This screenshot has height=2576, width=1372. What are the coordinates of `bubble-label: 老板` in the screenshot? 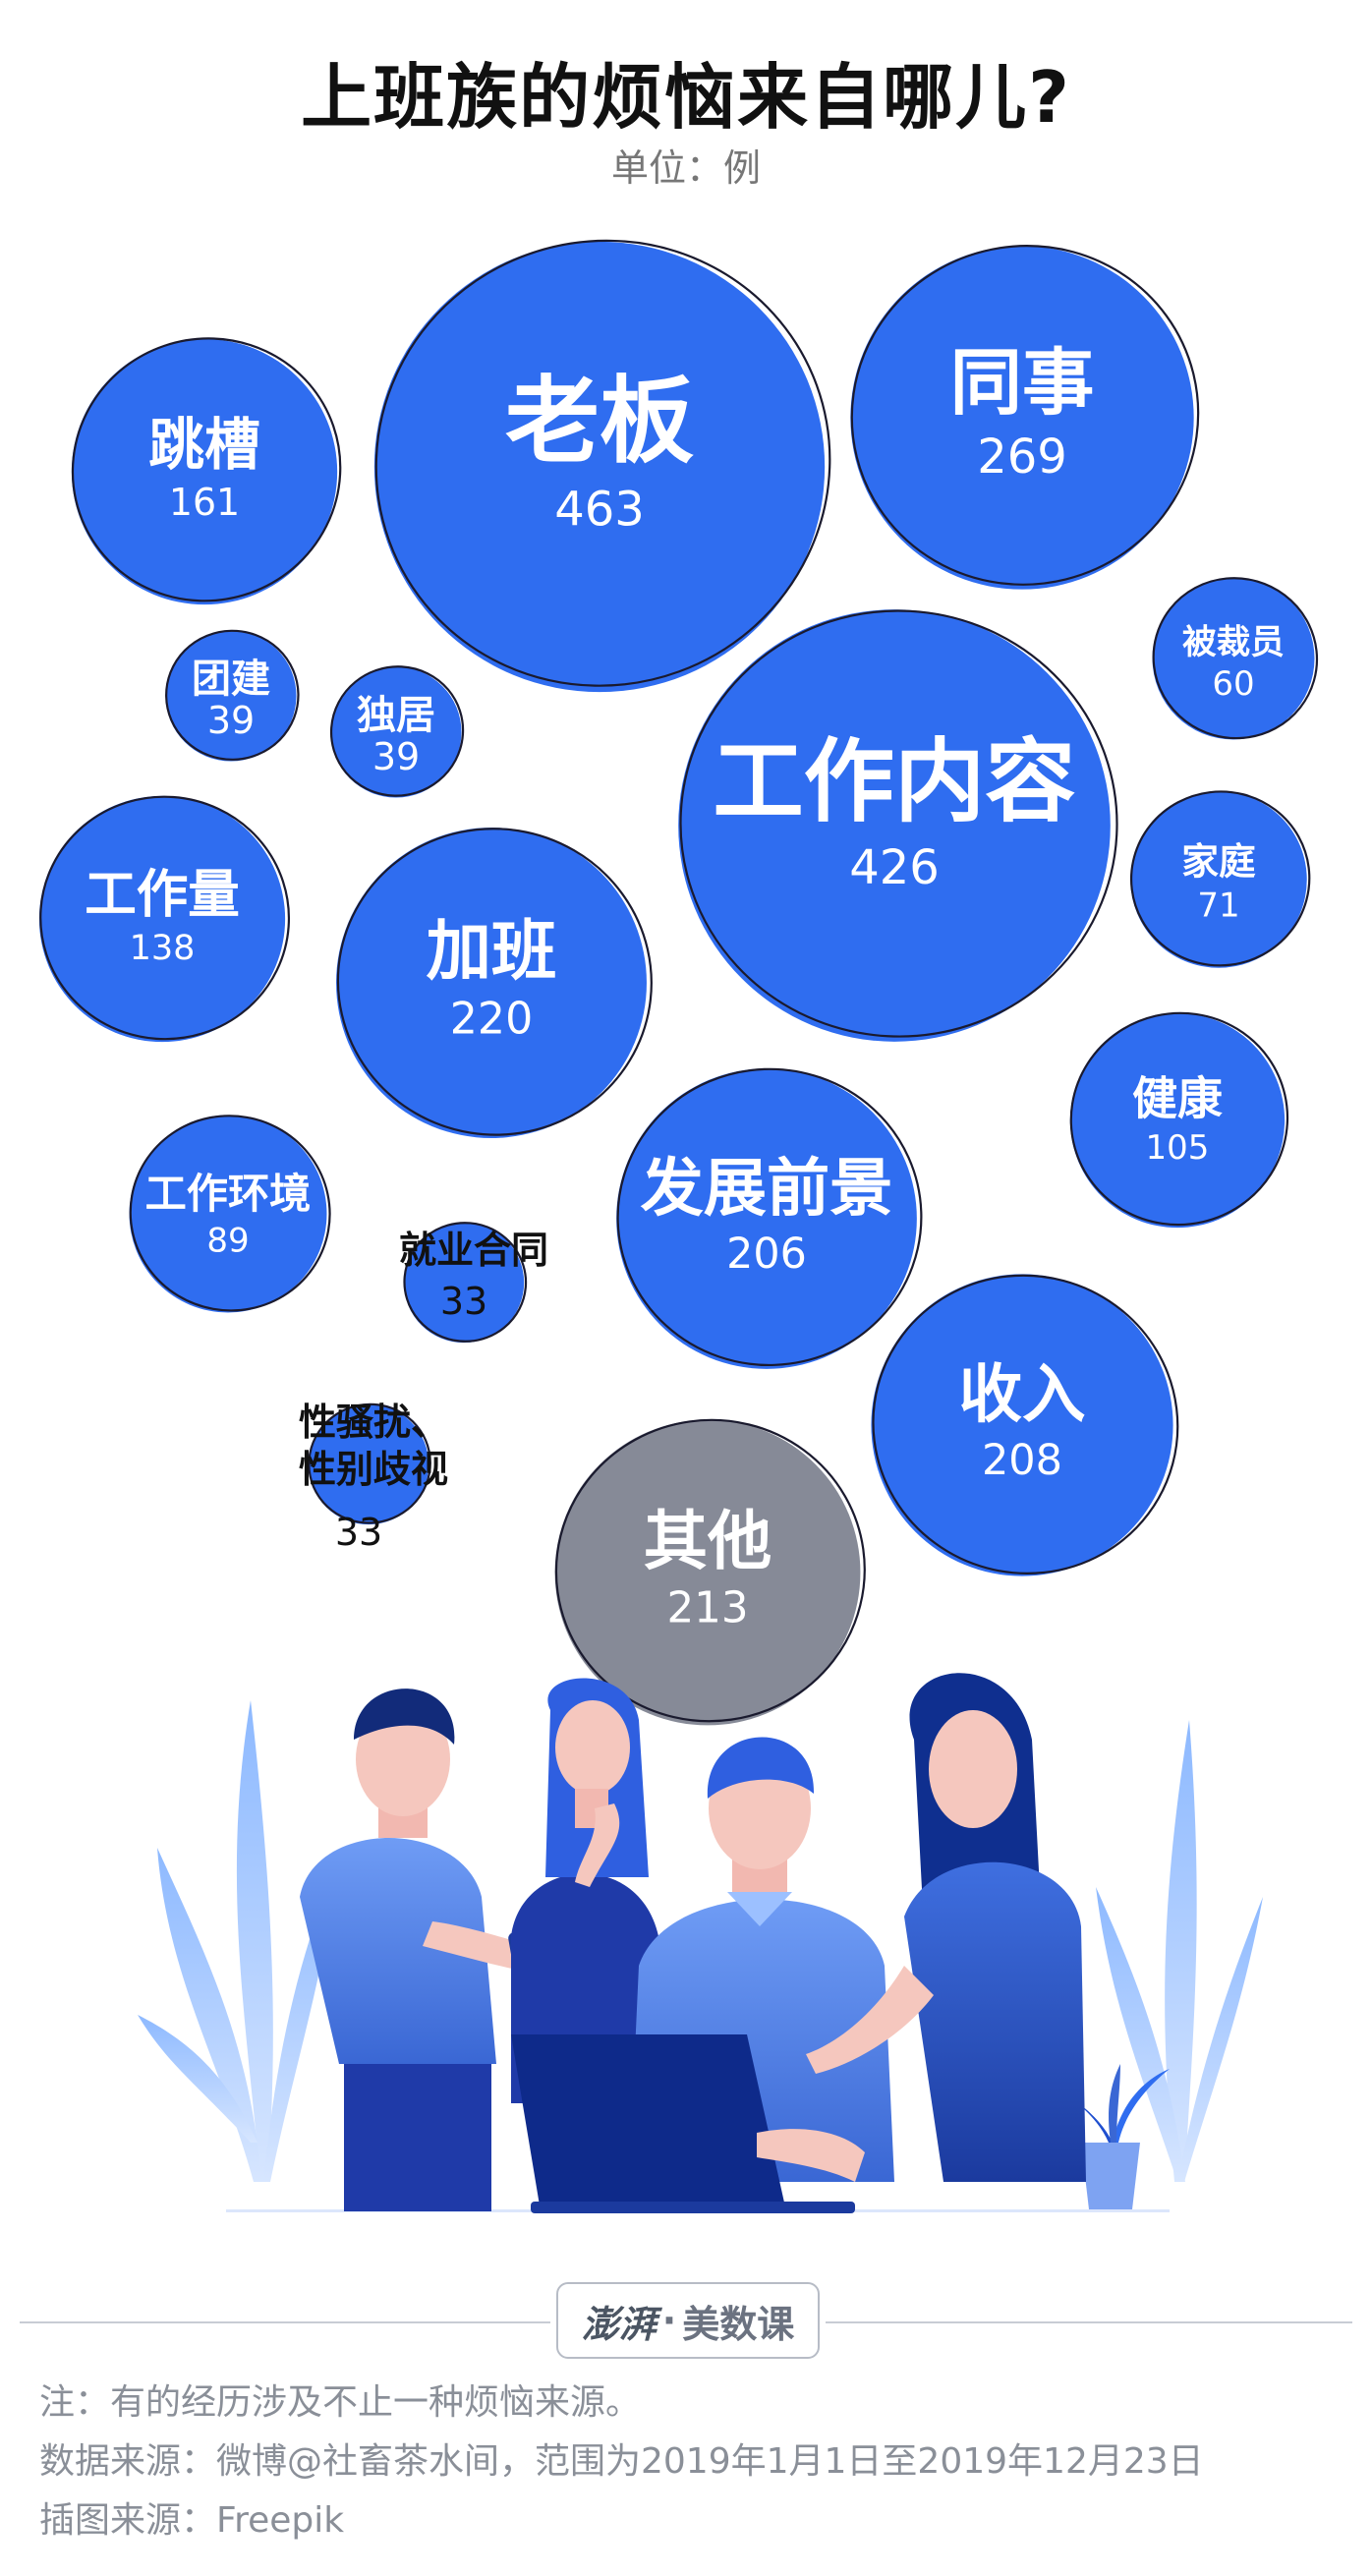 It's located at (599, 421).